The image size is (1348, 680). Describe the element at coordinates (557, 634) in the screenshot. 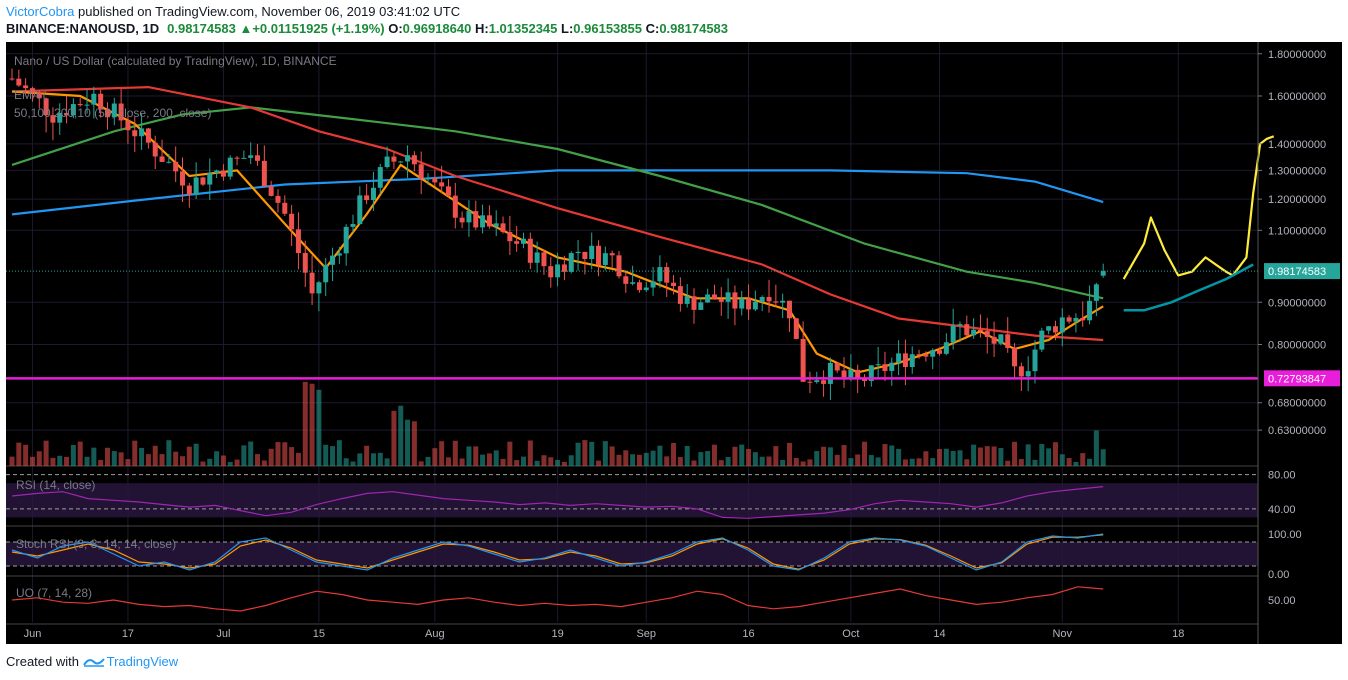

I see `x-tick-label: 19` at that location.